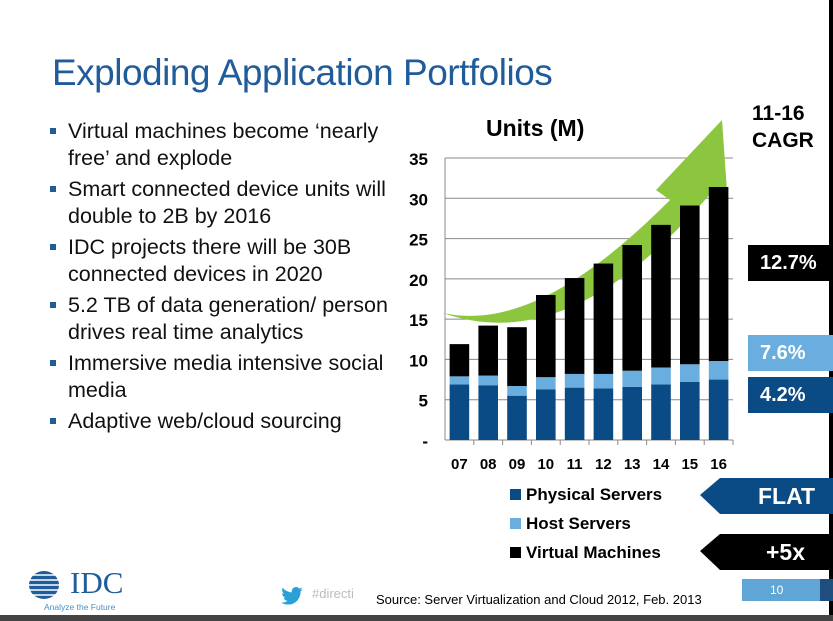 Image resolution: width=833 pixels, height=621 pixels. I want to click on cagr-badge-virtual: 12.7%, so click(790, 263).